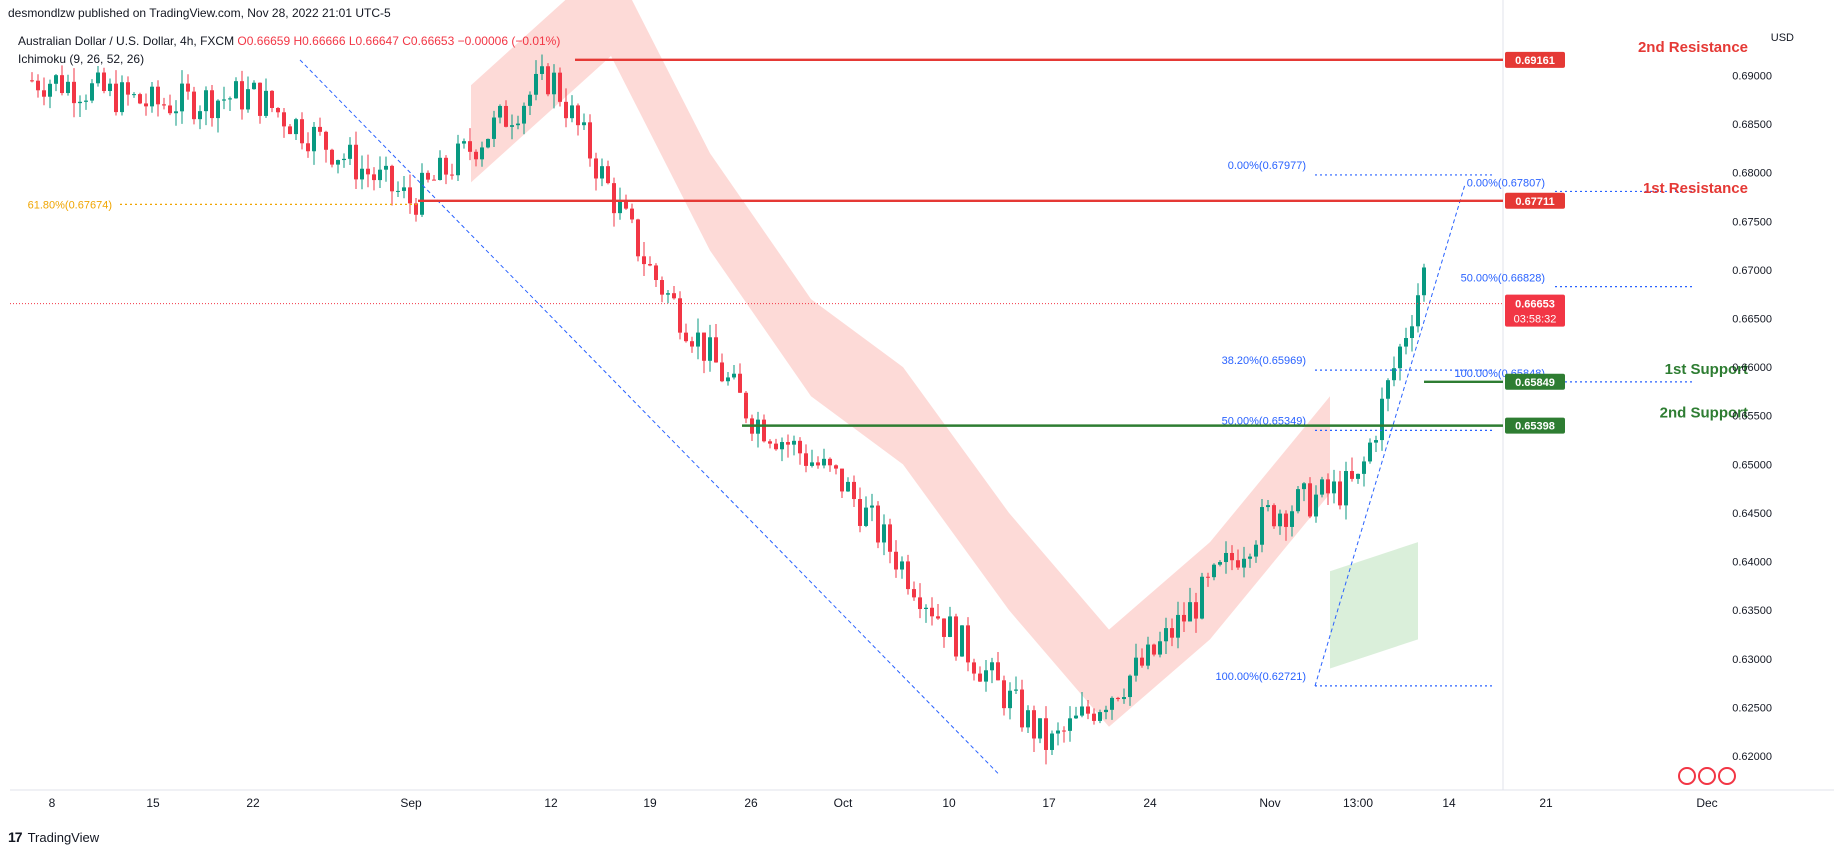 The height and width of the screenshot is (850, 1834). What do you see at coordinates (1752, 417) in the screenshot?
I see `y-tick-label: 0.65500` at bounding box center [1752, 417].